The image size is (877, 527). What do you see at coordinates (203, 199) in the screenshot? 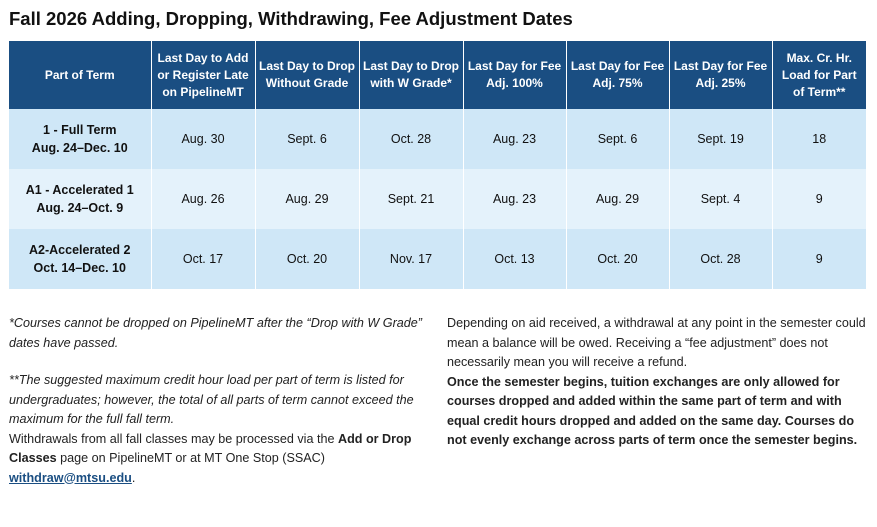
I see `table-cell: Aug. 26` at bounding box center [203, 199].